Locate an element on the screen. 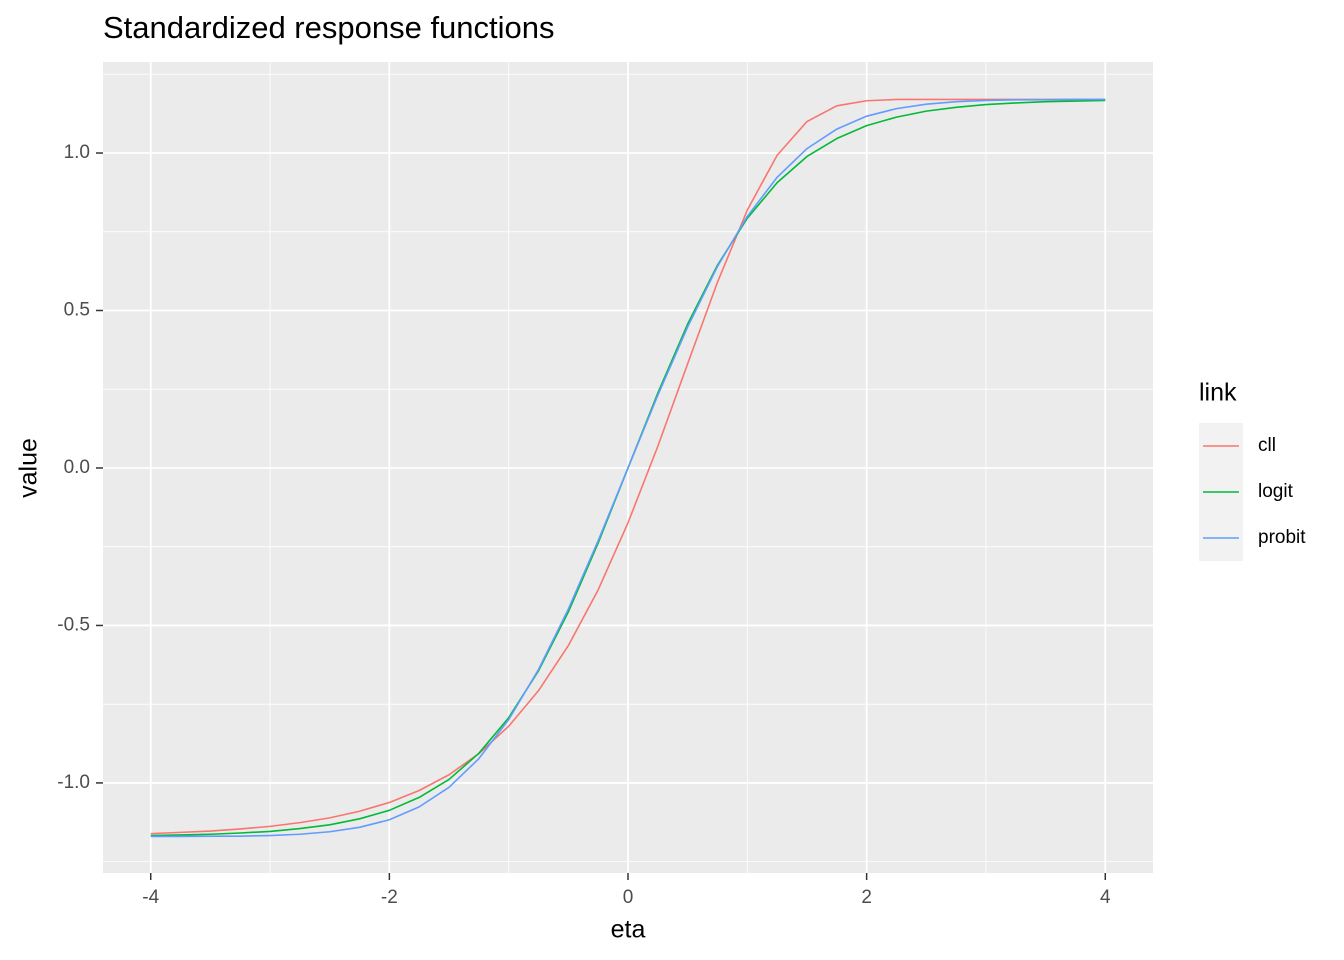 The width and height of the screenshot is (1344, 960). y-tick-label: 1.0 is located at coordinates (77, 152).